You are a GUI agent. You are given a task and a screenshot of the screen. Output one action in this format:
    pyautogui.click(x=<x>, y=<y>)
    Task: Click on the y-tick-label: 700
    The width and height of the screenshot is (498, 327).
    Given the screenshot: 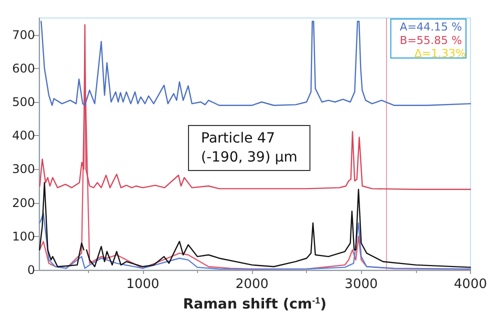 What is the action you would take?
    pyautogui.click(x=23, y=35)
    